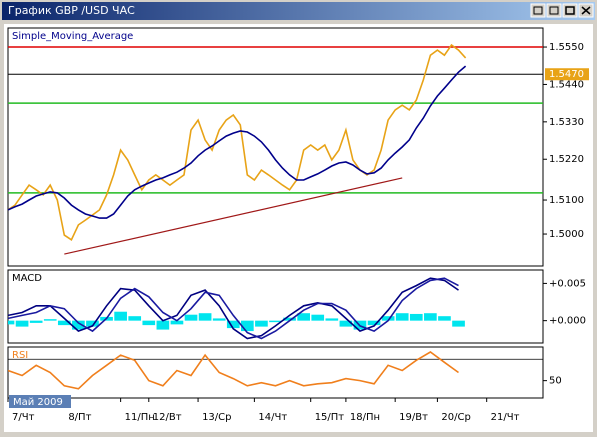 The image size is (597, 437). I want to click on window-buttons, so click(562, 10).